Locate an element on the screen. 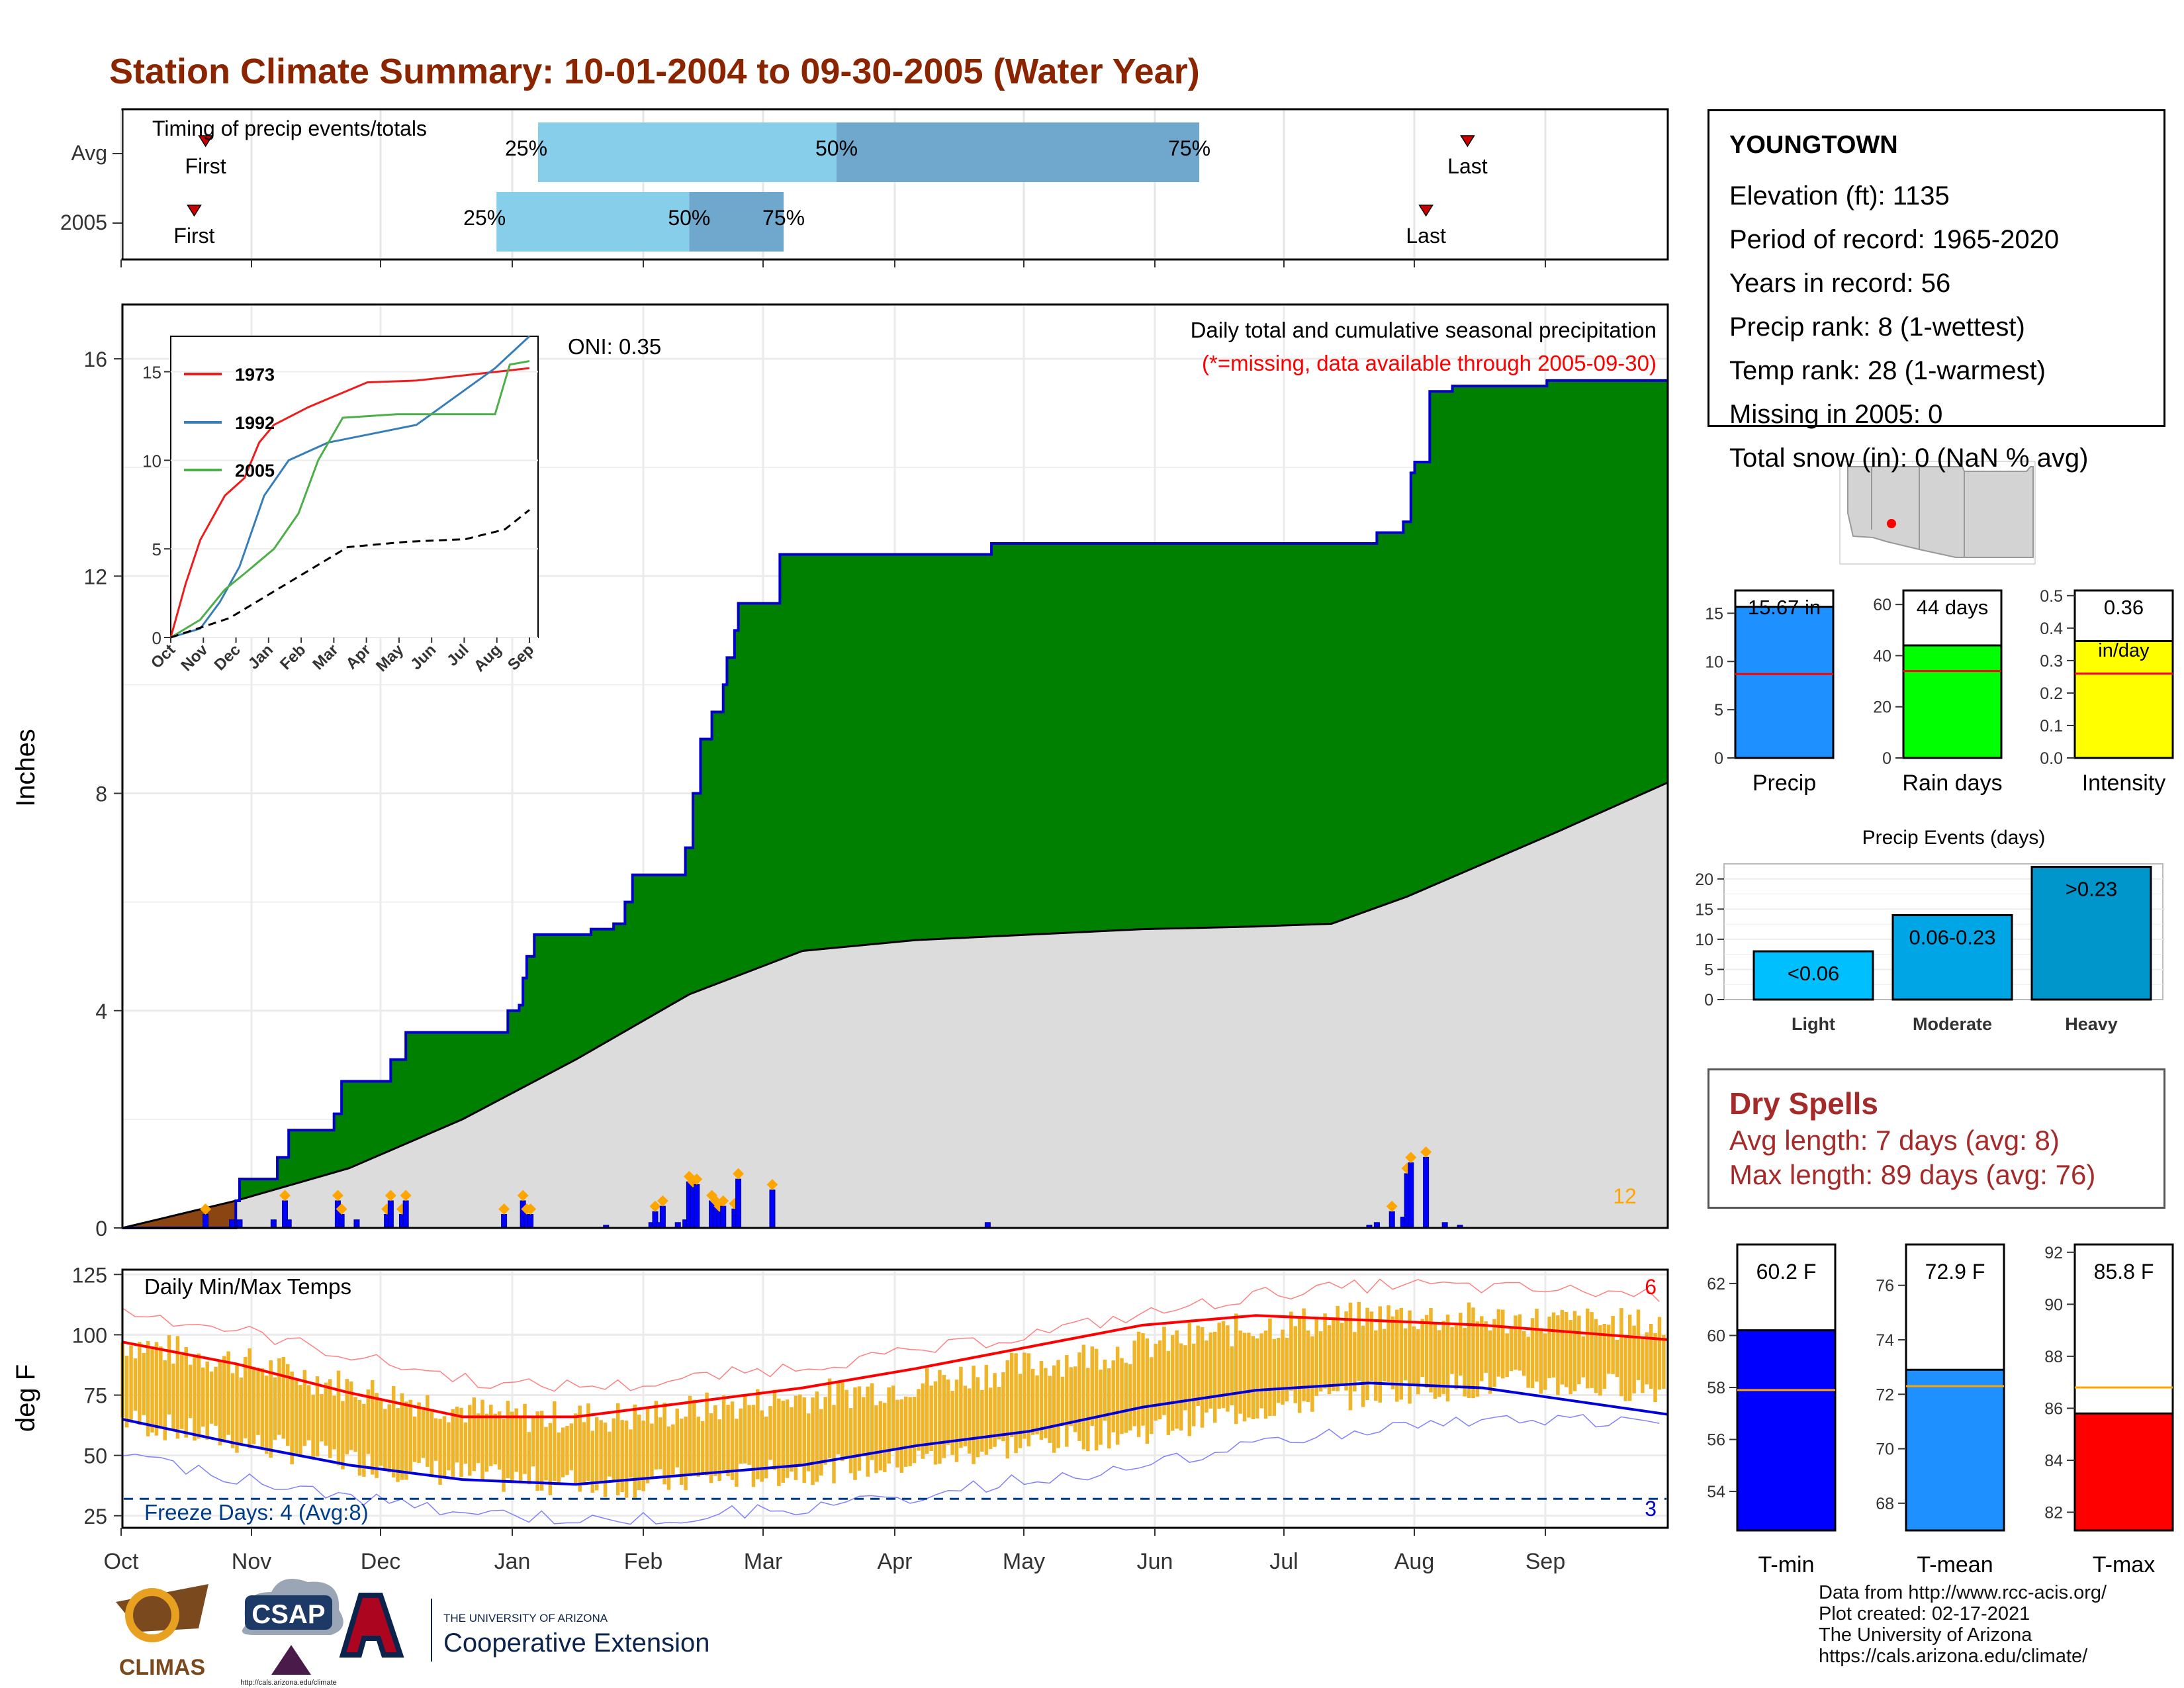  station-years: Years in record: 56 is located at coordinates (1840, 283).